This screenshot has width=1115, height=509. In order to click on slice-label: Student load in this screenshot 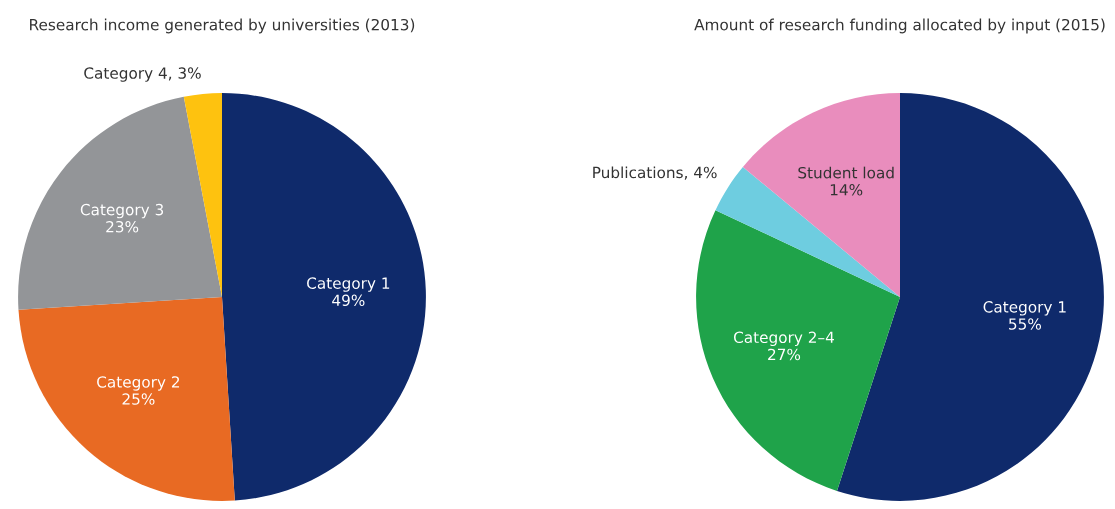, I will do `click(846, 172)`.